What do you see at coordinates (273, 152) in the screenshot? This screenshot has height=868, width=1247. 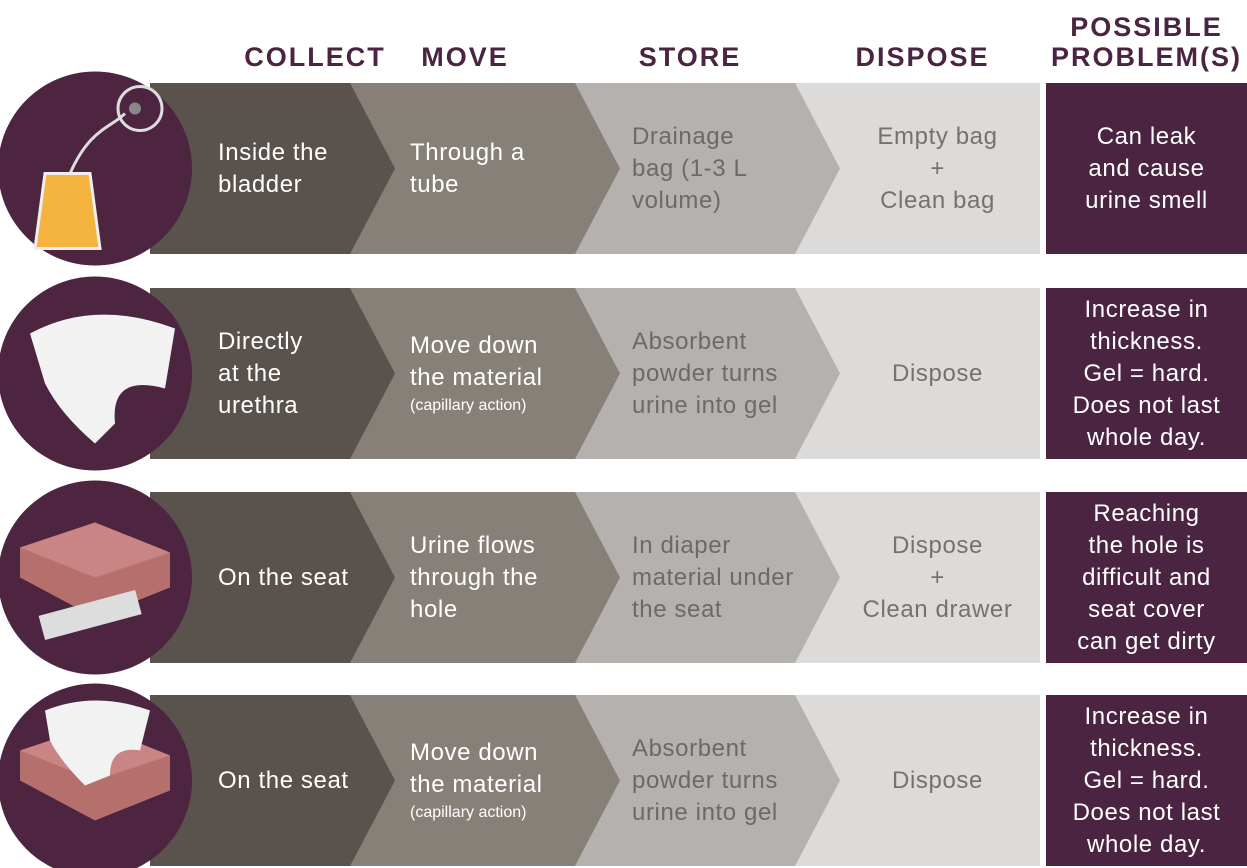 I see `collect-line: Inside the` at bounding box center [273, 152].